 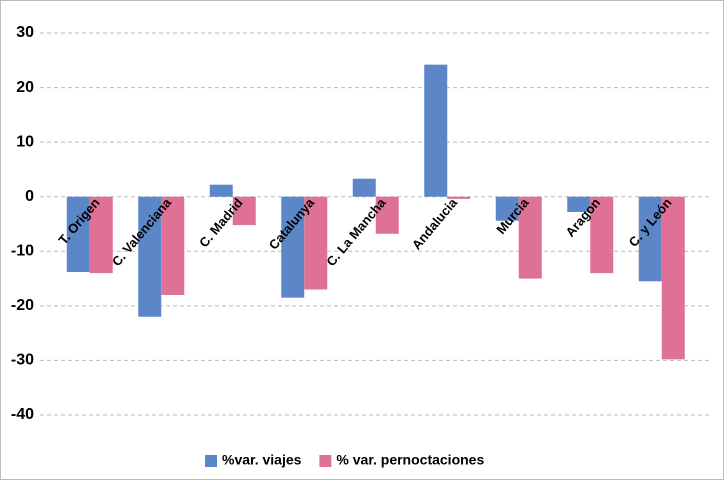 I want to click on y-tick-label: 0, so click(x=29, y=196).